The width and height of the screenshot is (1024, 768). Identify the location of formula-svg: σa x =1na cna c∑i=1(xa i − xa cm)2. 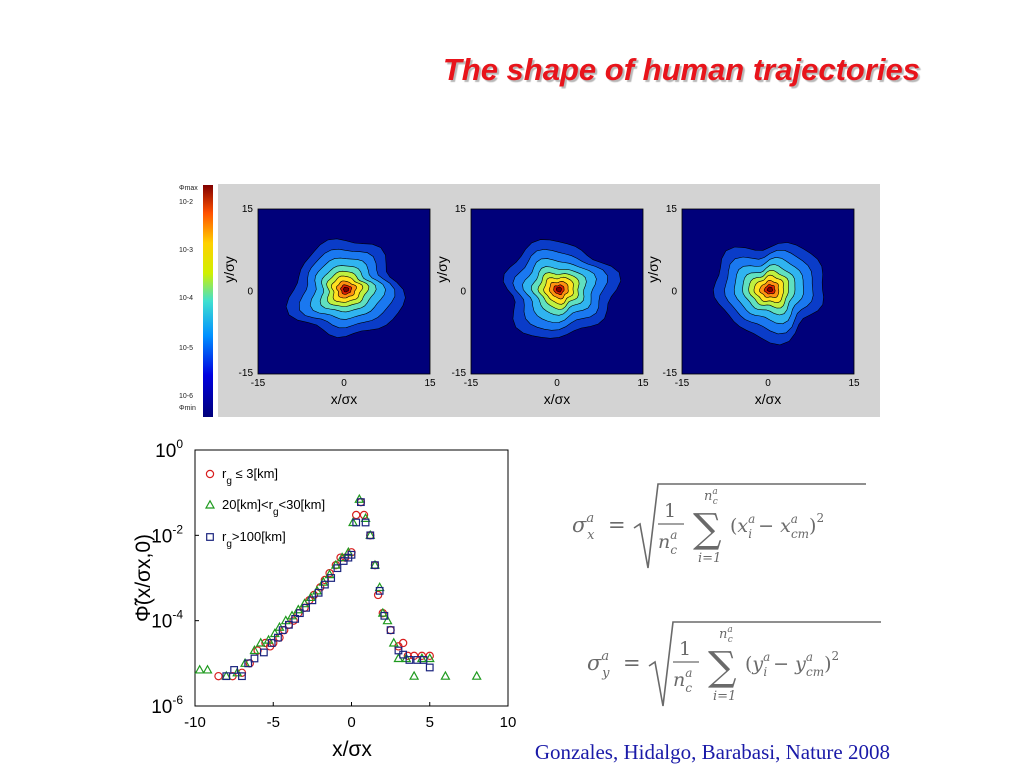
(719, 526).